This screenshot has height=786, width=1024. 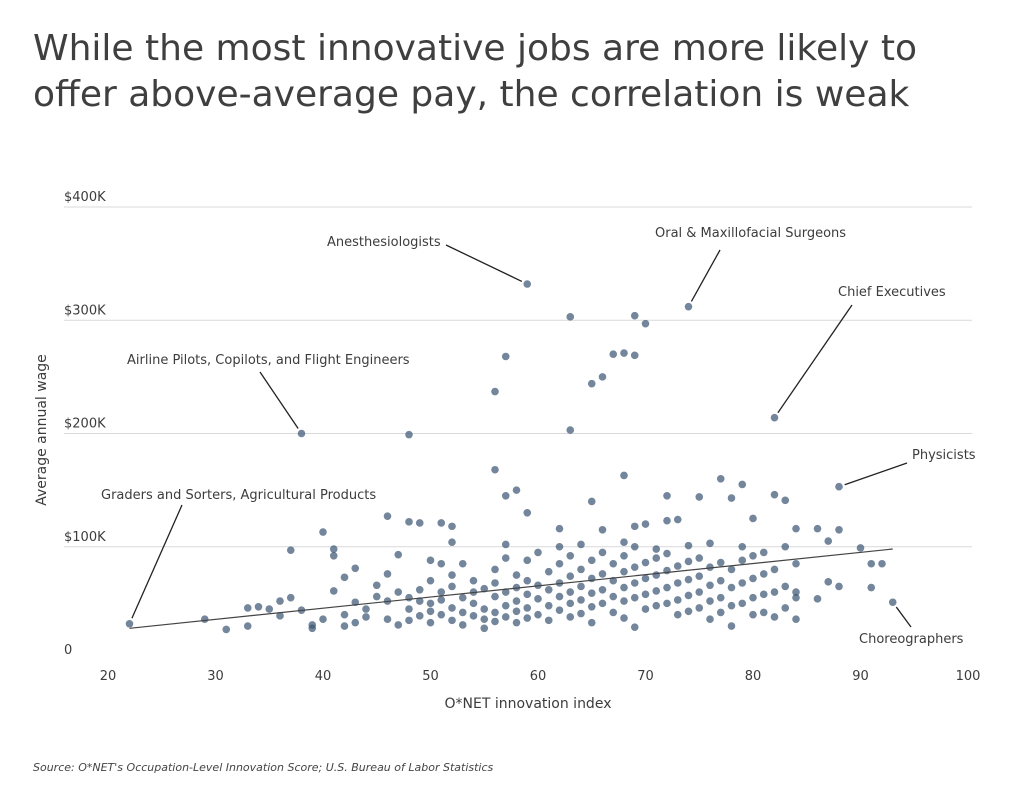 I want to click on annotation-leader, so click(x=705, y=275).